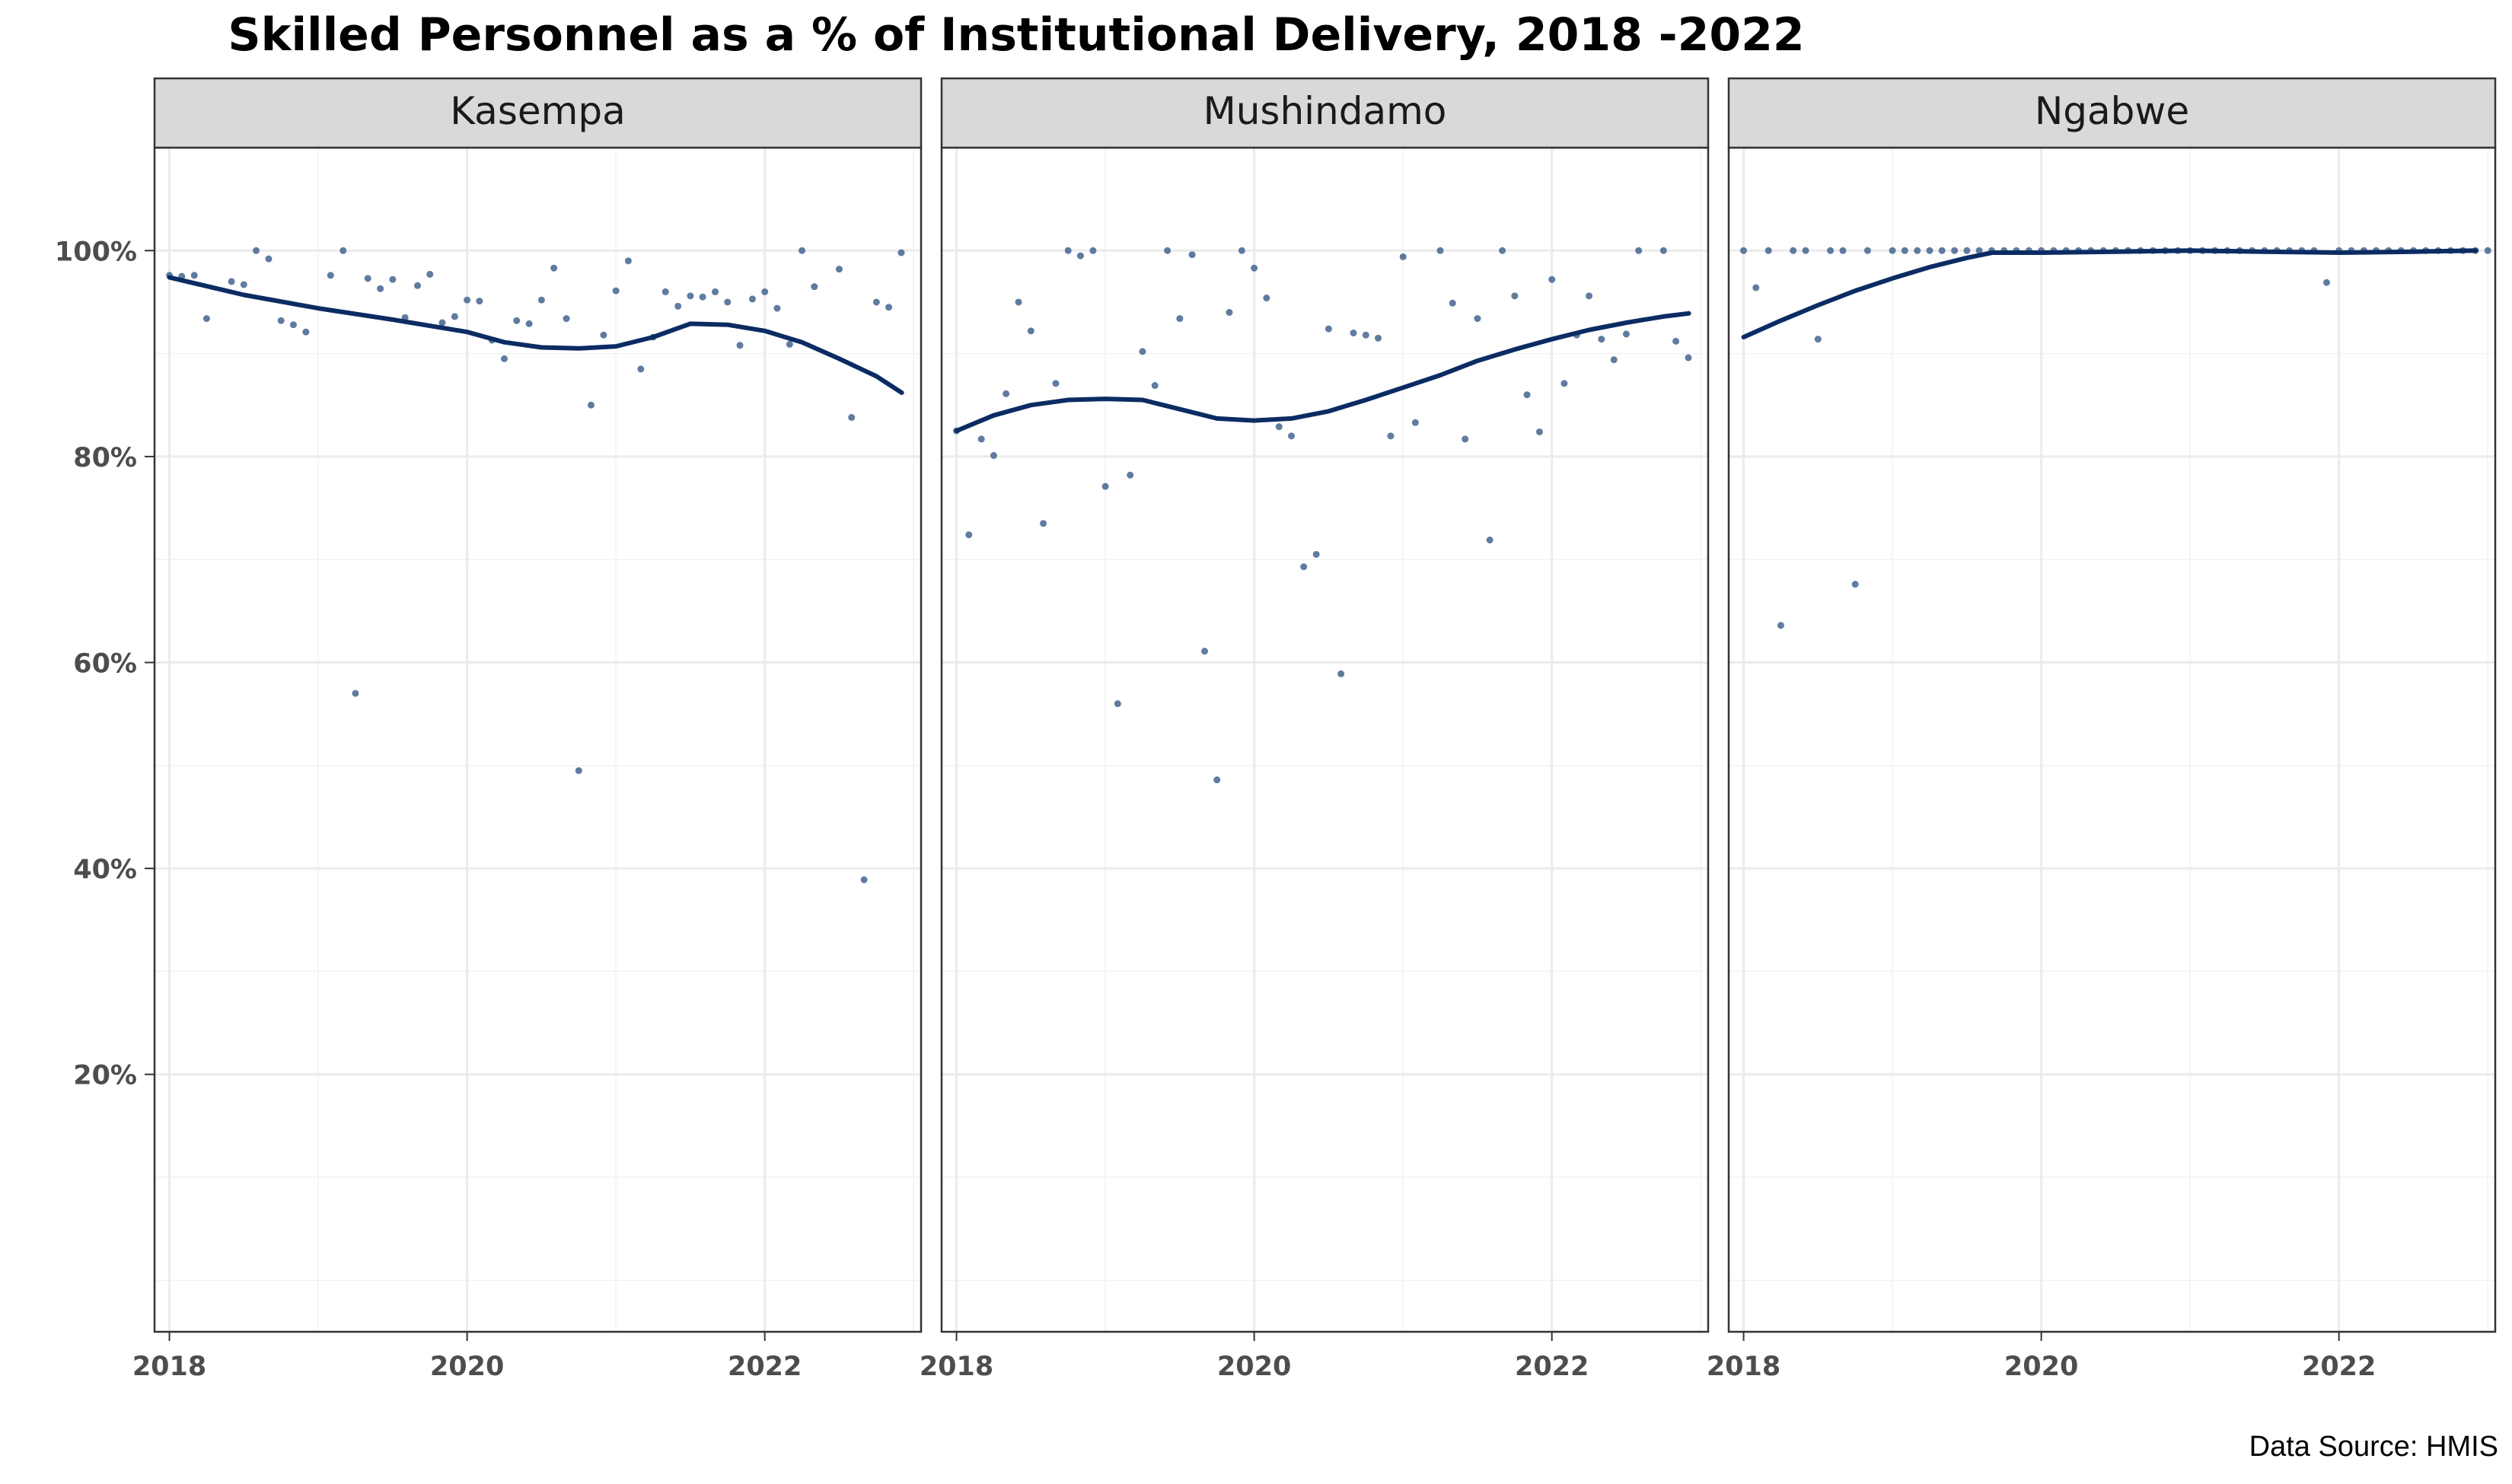 The height and width of the screenshot is (1484, 2512). What do you see at coordinates (105, 870) in the screenshot?
I see `y-tick-label: 40%` at bounding box center [105, 870].